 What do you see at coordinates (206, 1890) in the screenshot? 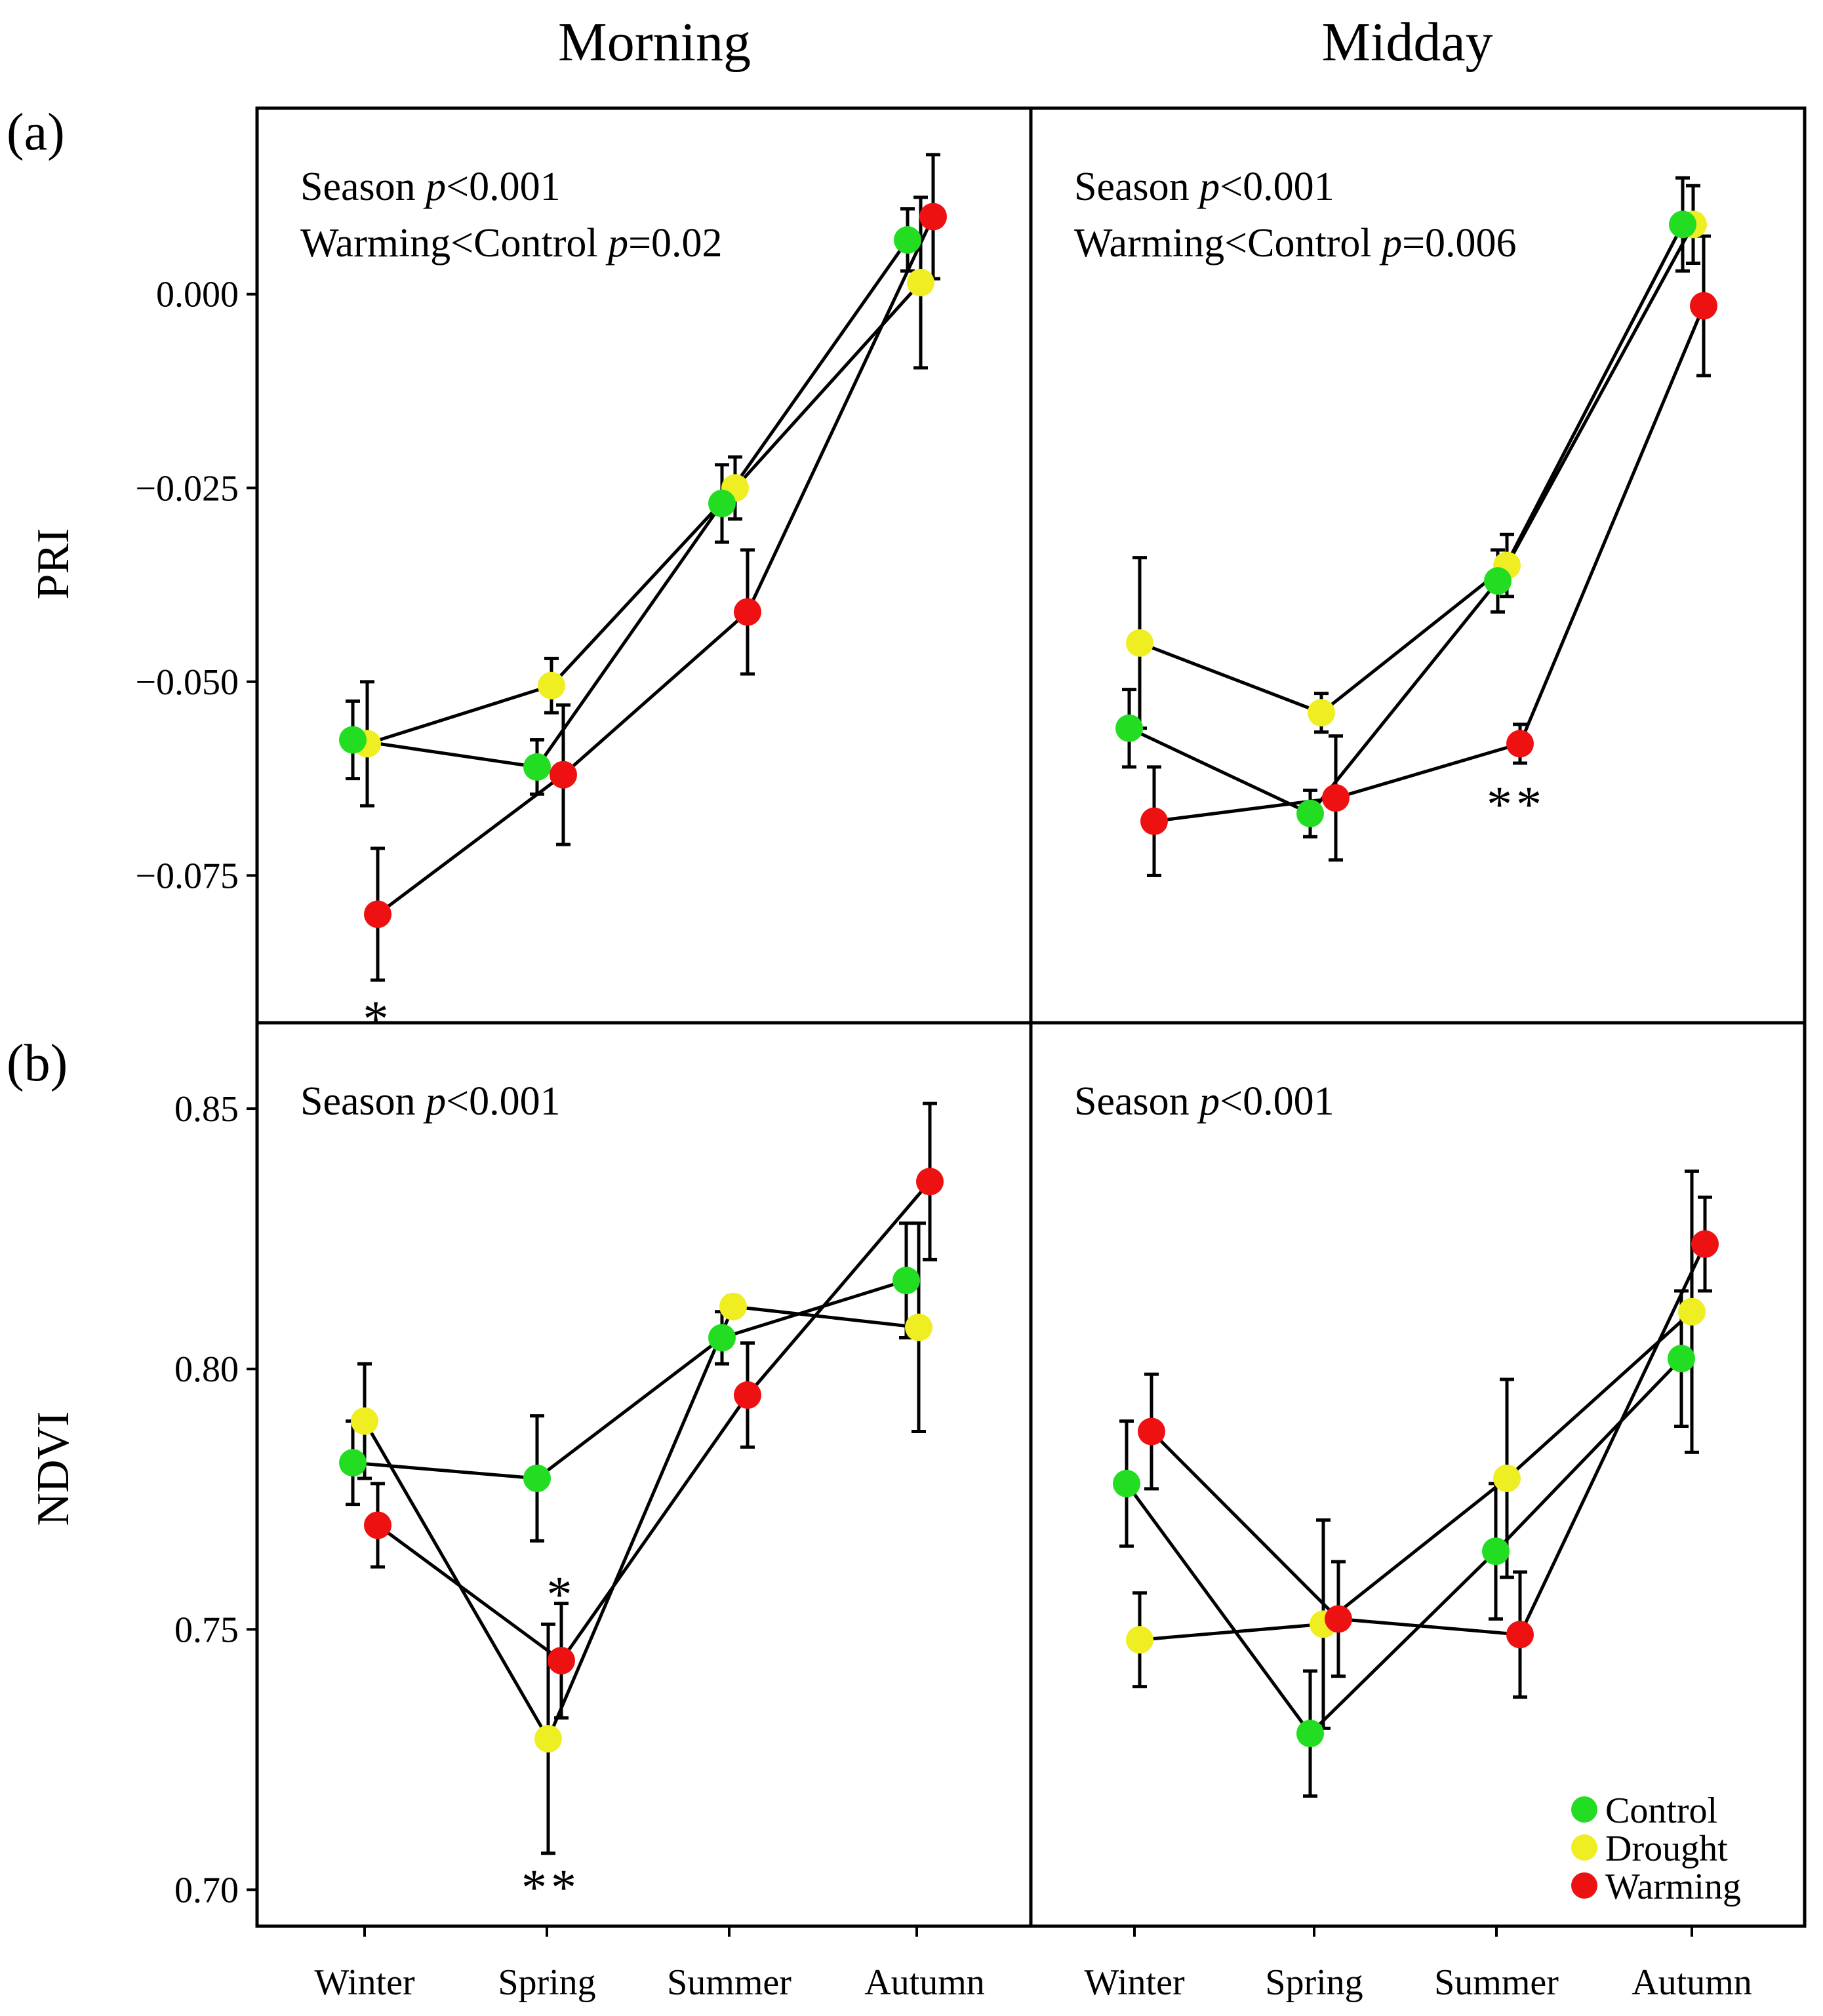
I see `y-tick-label: 0.70` at bounding box center [206, 1890].